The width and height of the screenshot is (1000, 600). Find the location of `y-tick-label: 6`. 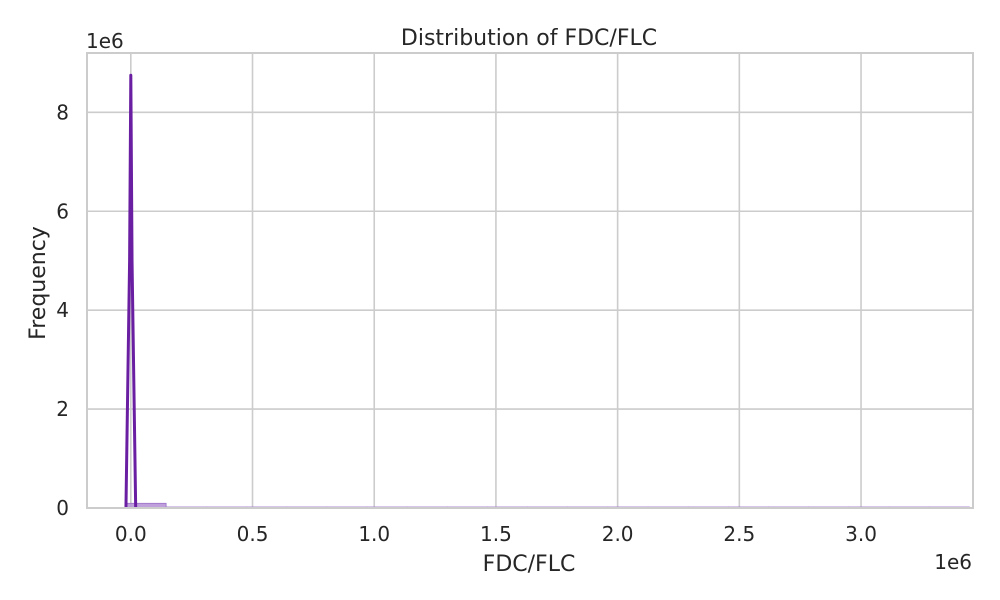

y-tick-label: 6 is located at coordinates (62, 211).